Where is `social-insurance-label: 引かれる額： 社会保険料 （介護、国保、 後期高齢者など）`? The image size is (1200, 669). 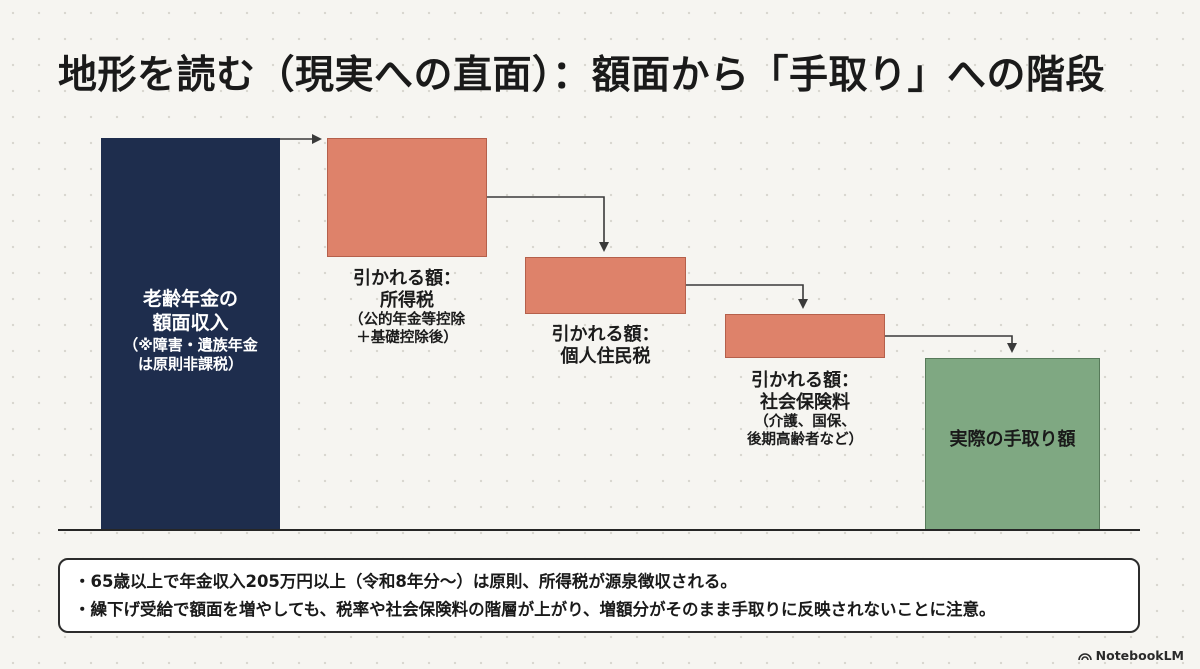 social-insurance-label: 引かれる額： 社会保険料 （介護、国保、 後期高齢者など） is located at coordinates (805, 409).